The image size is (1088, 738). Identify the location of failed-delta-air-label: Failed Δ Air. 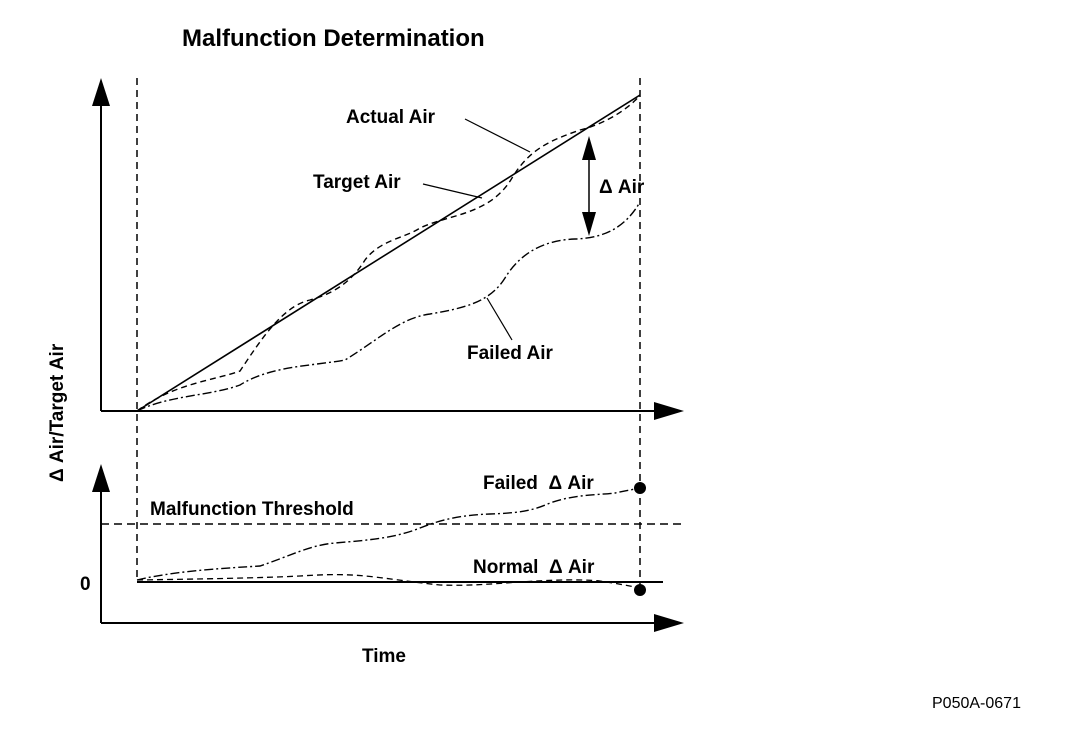
(538, 483).